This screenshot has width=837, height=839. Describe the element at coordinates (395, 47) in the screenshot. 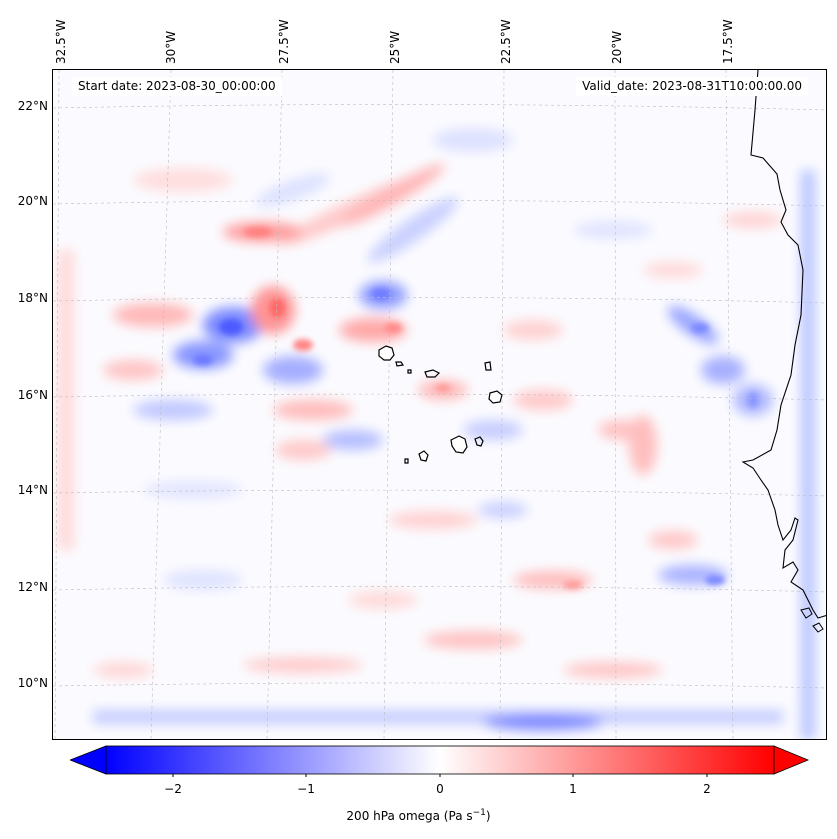

I see `lon-label-25w: 25°W` at that location.